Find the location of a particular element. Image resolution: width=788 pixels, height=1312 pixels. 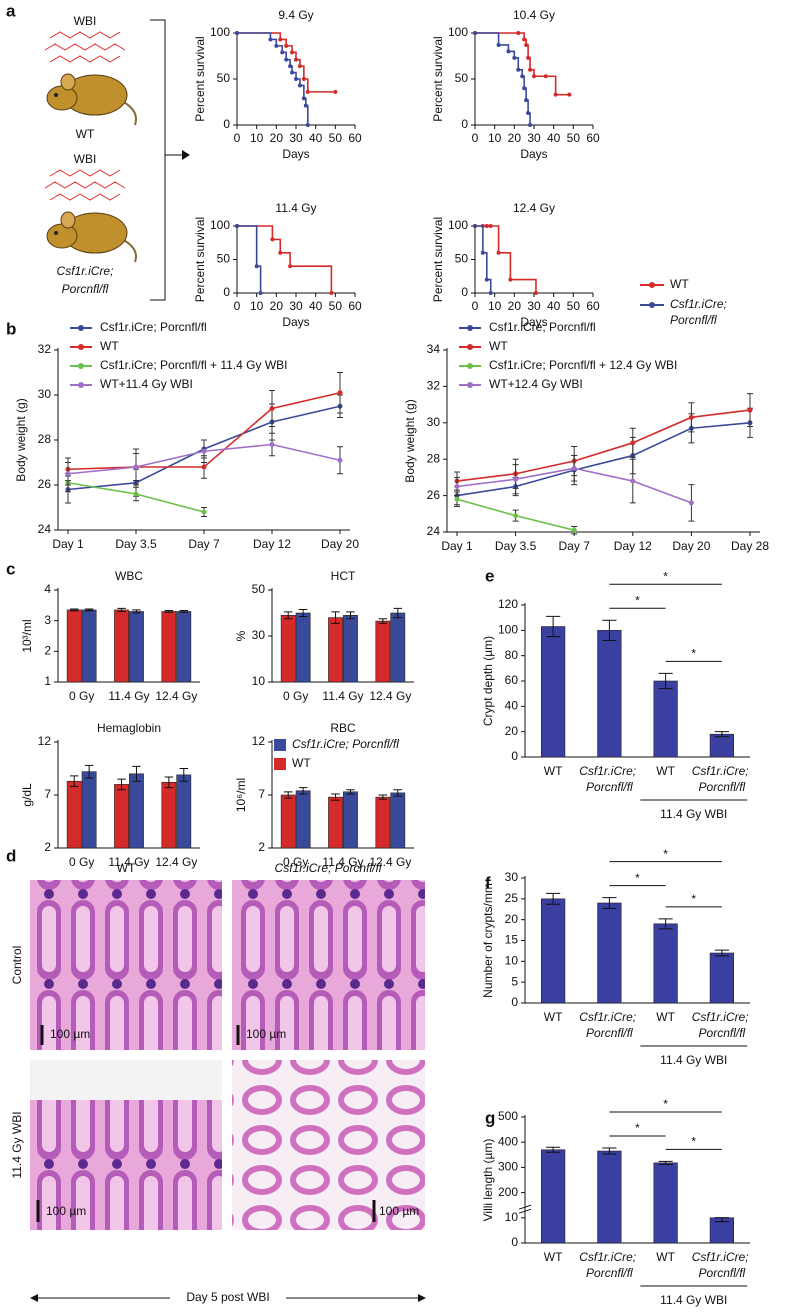

significance: * is located at coordinates (637, 1128).